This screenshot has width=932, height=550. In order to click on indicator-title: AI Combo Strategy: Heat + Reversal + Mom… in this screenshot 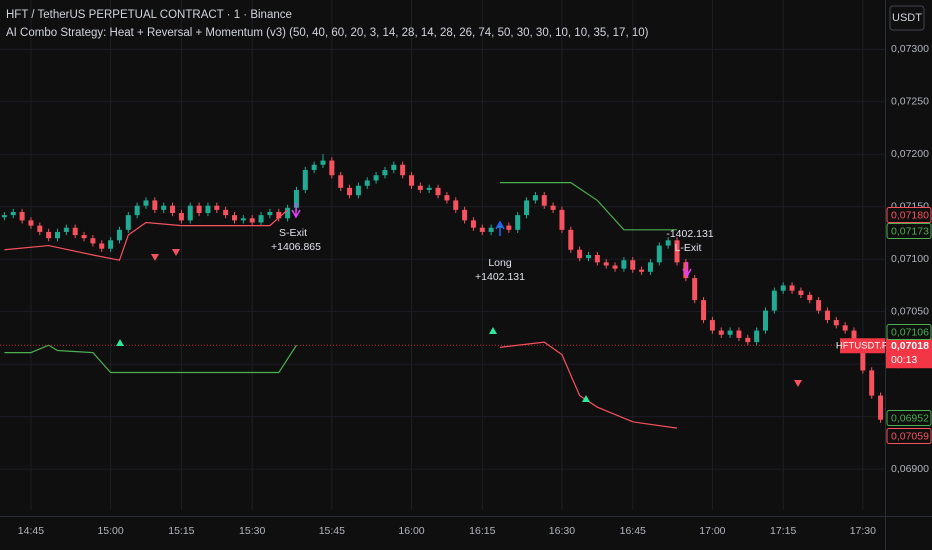, I will do `click(327, 33)`.